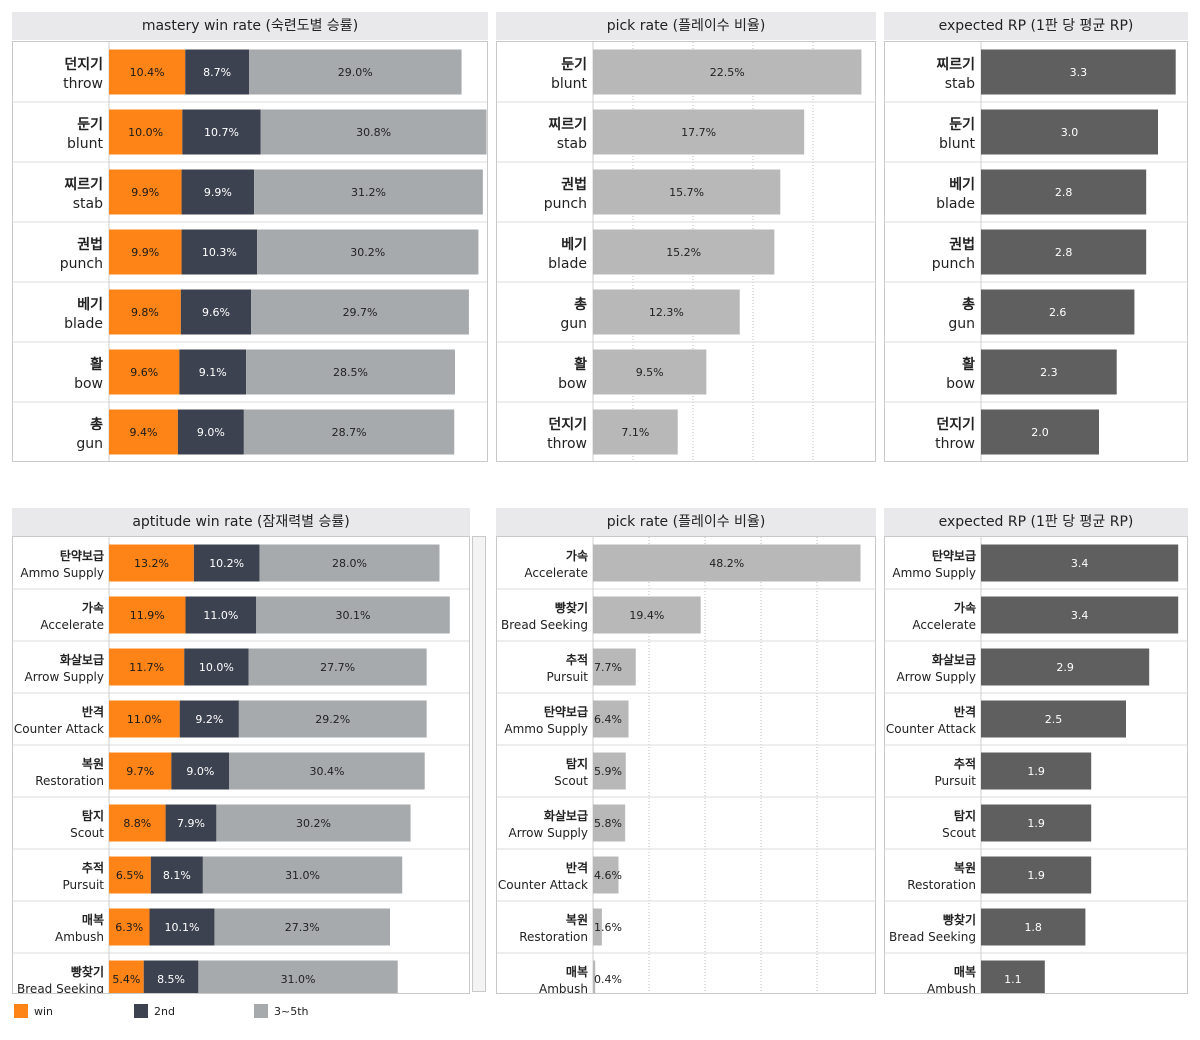 The width and height of the screenshot is (1200, 1040). I want to click on data-label: 27.3%, so click(302, 927).